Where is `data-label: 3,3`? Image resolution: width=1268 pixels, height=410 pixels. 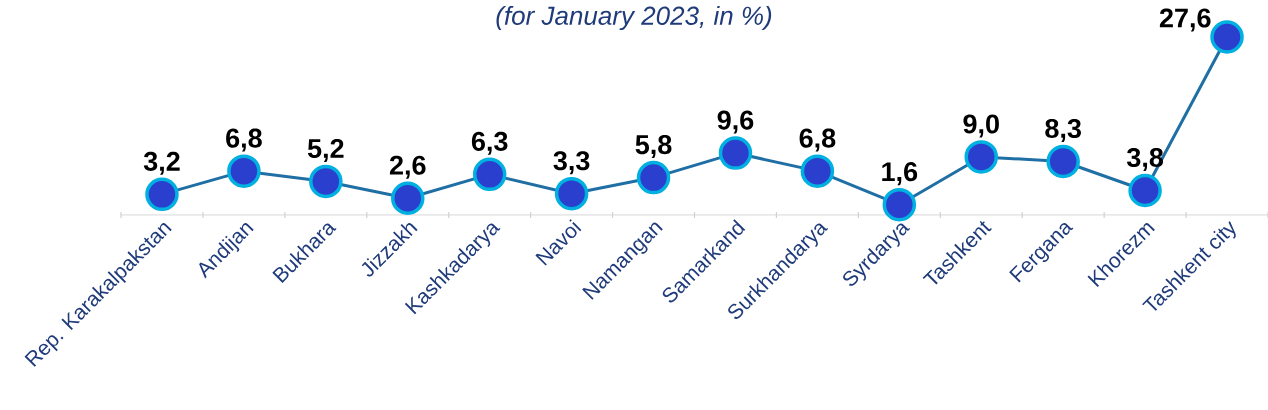 data-label: 3,3 is located at coordinates (571, 163).